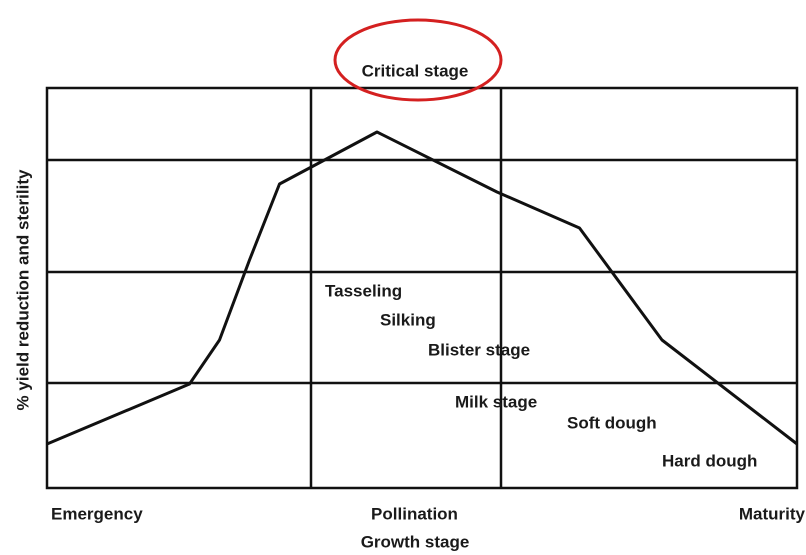 The width and height of the screenshot is (806, 555). Describe the element at coordinates (363, 290) in the screenshot. I see `stage-annotation: Tasseling` at that location.